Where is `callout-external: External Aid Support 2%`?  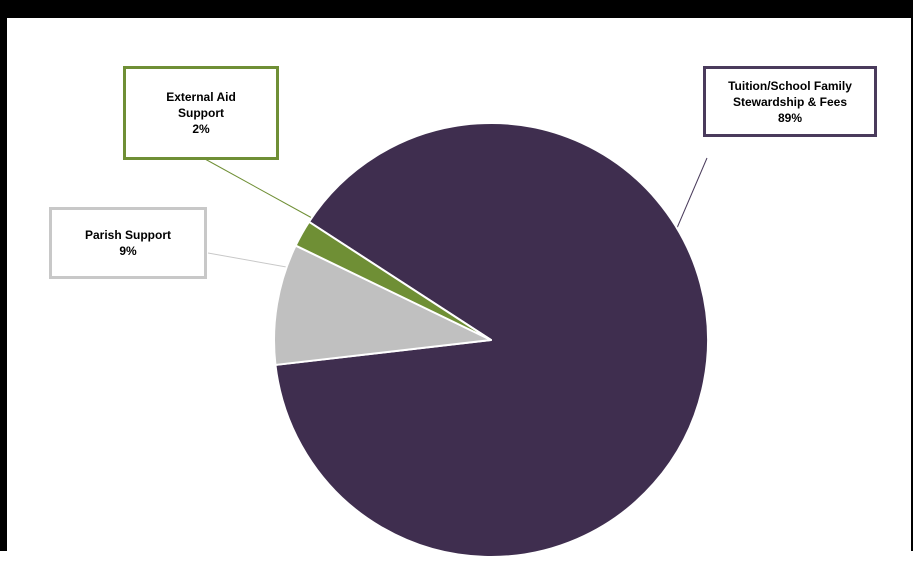 callout-external: External Aid Support 2% is located at coordinates (201, 113).